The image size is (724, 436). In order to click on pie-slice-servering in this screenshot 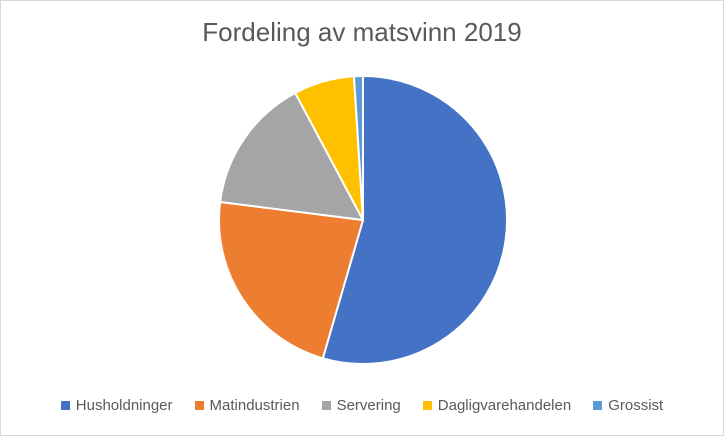, I will do `click(291, 156)`.